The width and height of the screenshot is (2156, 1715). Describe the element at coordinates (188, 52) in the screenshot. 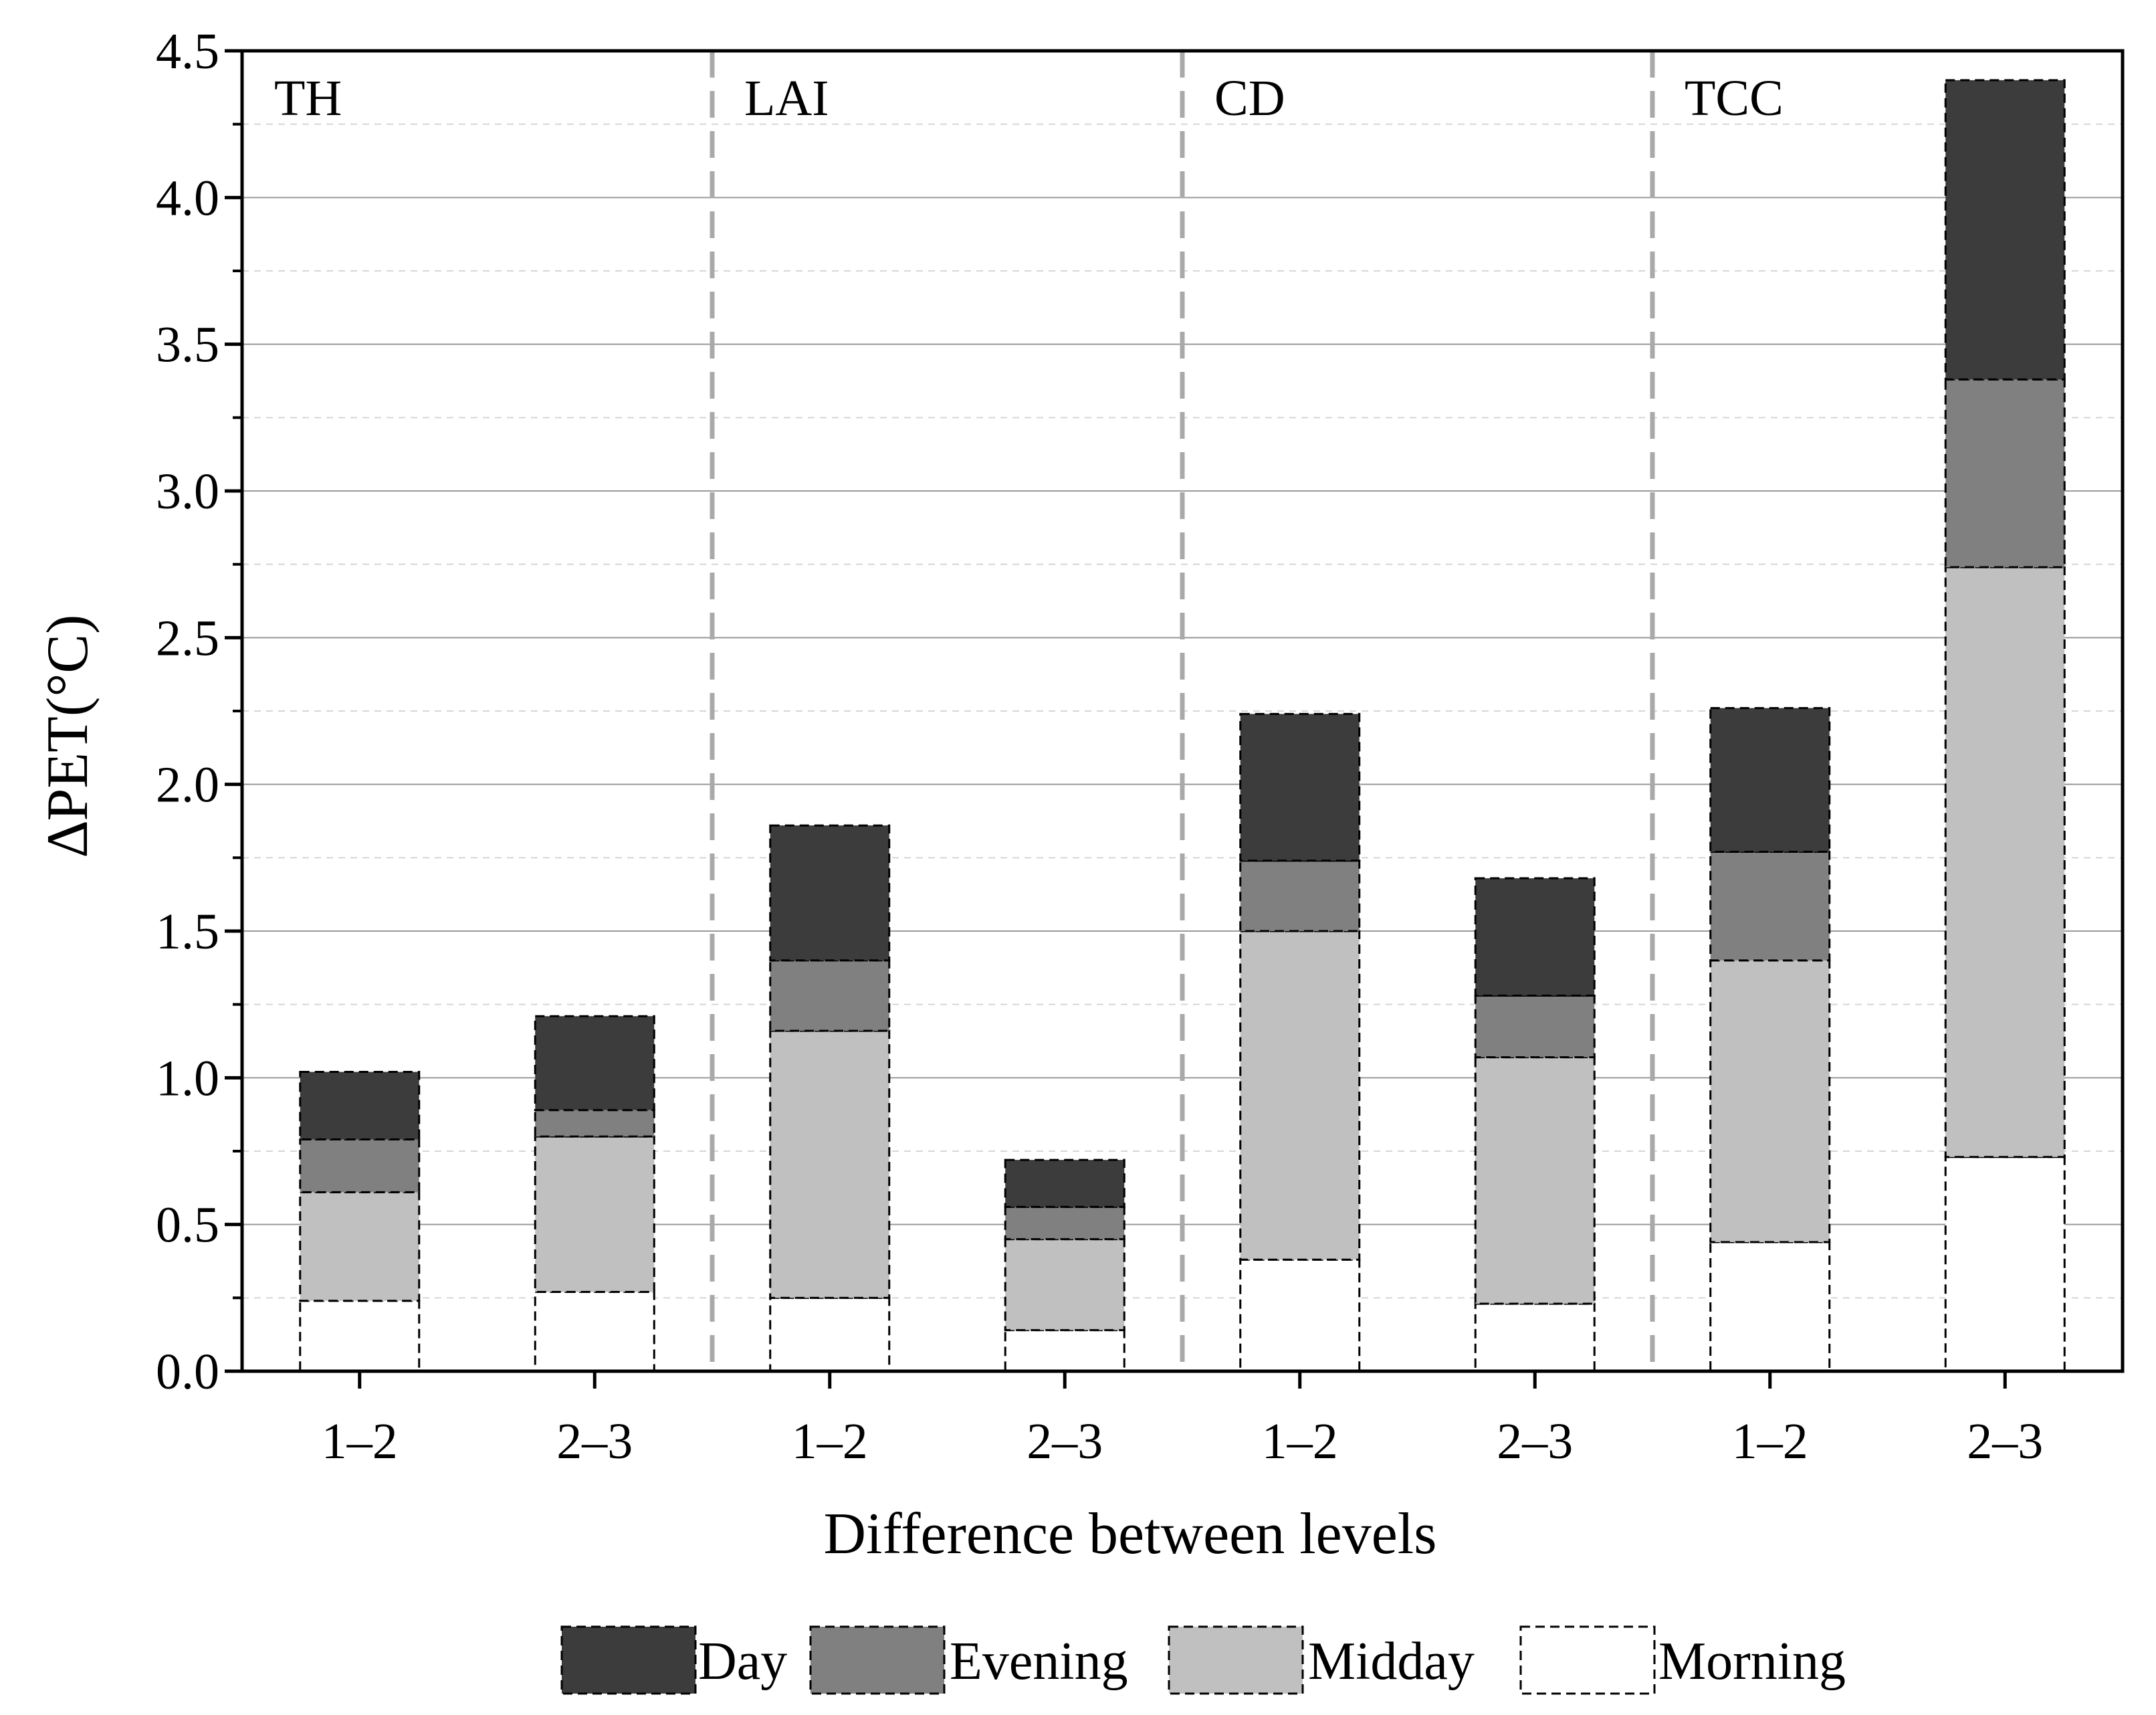

I see `y-tick-label: 4.5` at that location.